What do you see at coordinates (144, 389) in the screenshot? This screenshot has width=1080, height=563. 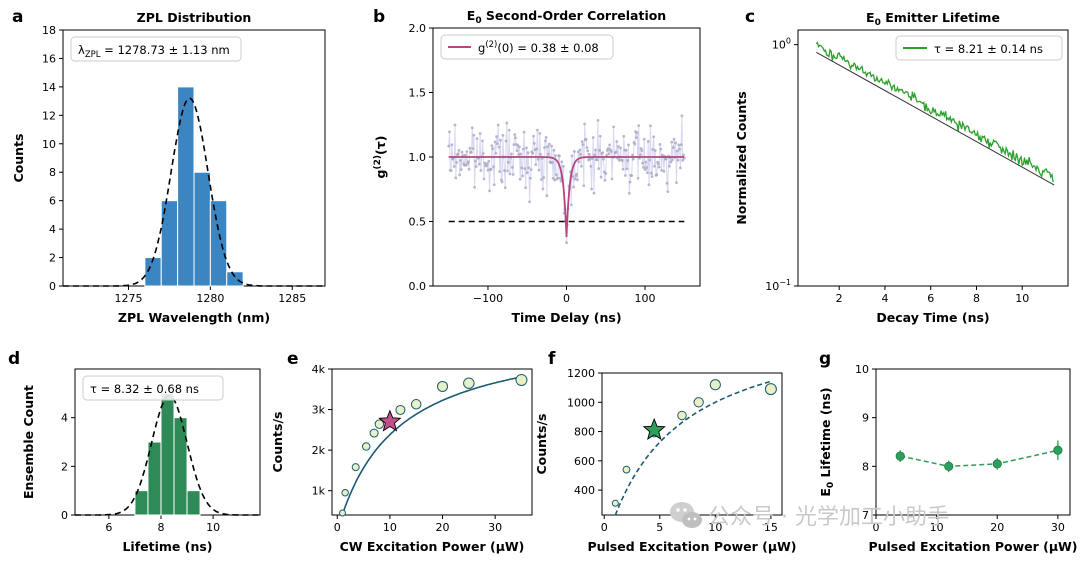 I see `legend-label: τ = 8.32 ± 0.68 ns` at bounding box center [144, 389].